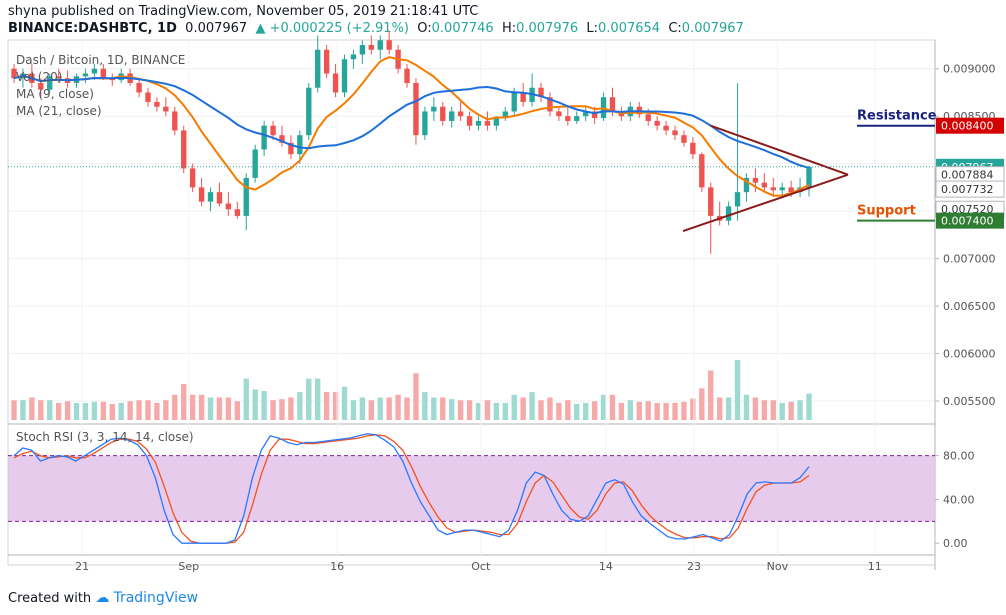 Image resolution: width=1006 pixels, height=615 pixels. Describe the element at coordinates (955, 543) in the screenshot. I see `stoch-tick-label: 0.00` at that location.